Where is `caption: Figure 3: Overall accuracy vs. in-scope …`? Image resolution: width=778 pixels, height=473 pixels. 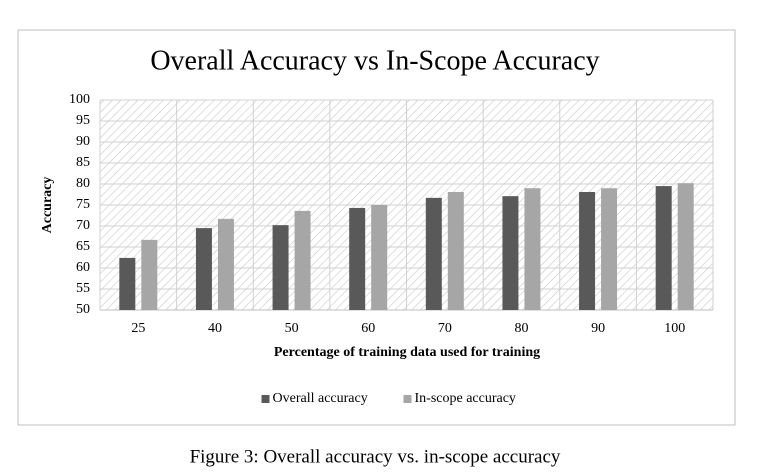 caption: Figure 3: Overall accuracy vs. in-scope … is located at coordinates (375, 456).